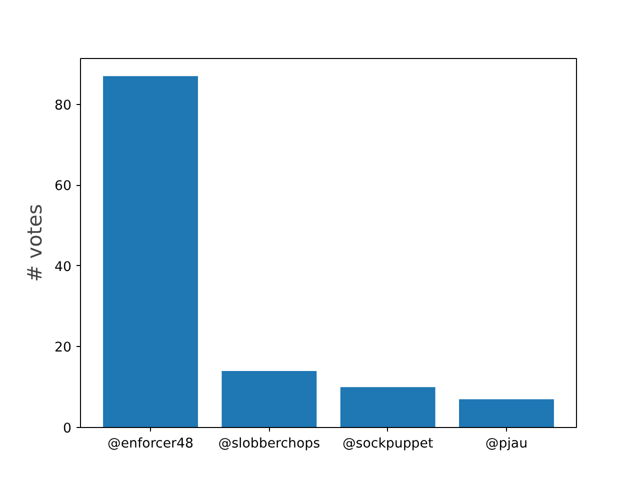 Image resolution: width=640 pixels, height=480 pixels. What do you see at coordinates (63, 186) in the screenshot?
I see `y-tick-label: 60` at bounding box center [63, 186].